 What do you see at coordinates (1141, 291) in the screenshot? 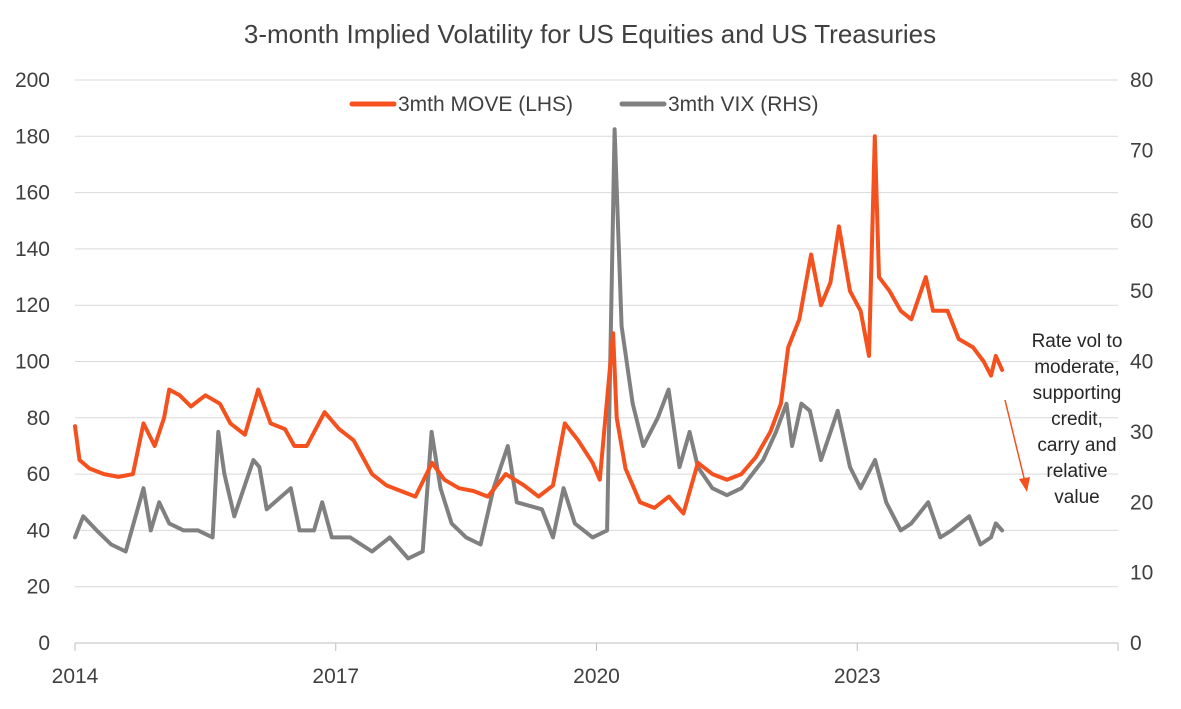
I see `right-tick-label: 50` at bounding box center [1141, 291].